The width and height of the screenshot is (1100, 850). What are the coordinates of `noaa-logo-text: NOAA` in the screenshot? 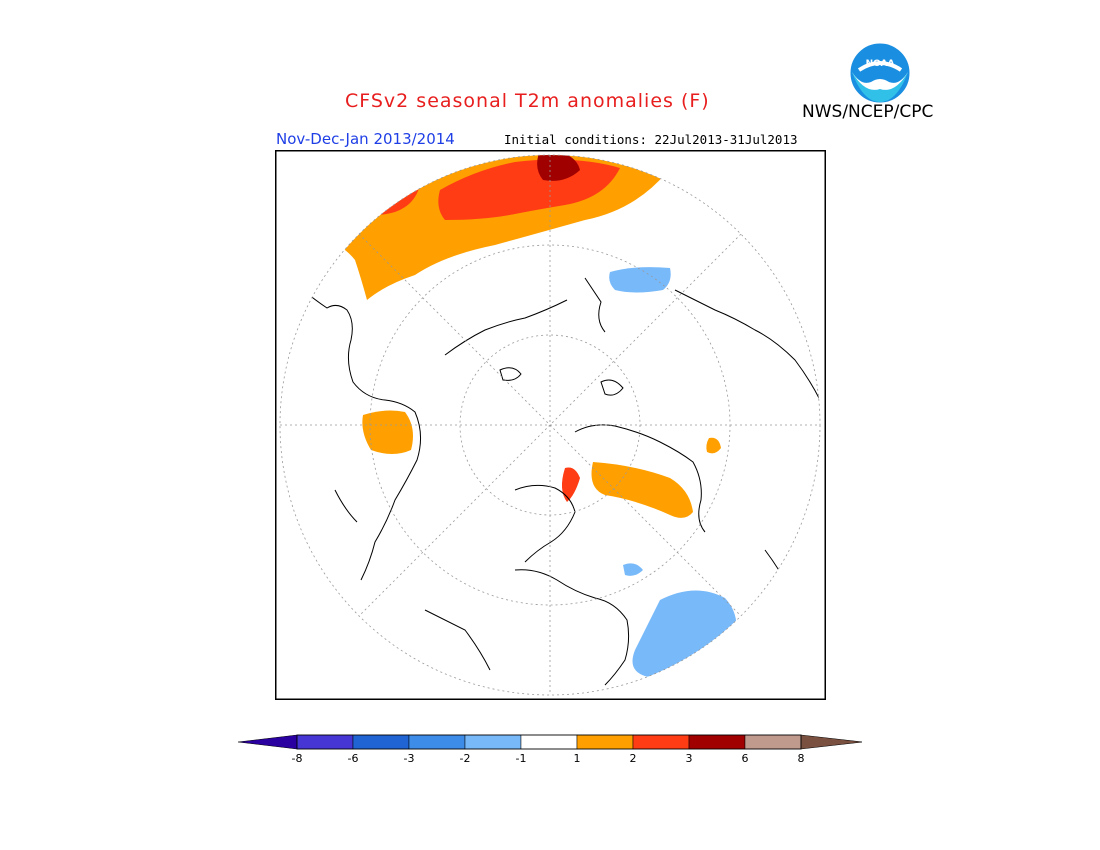 It's located at (880, 64).